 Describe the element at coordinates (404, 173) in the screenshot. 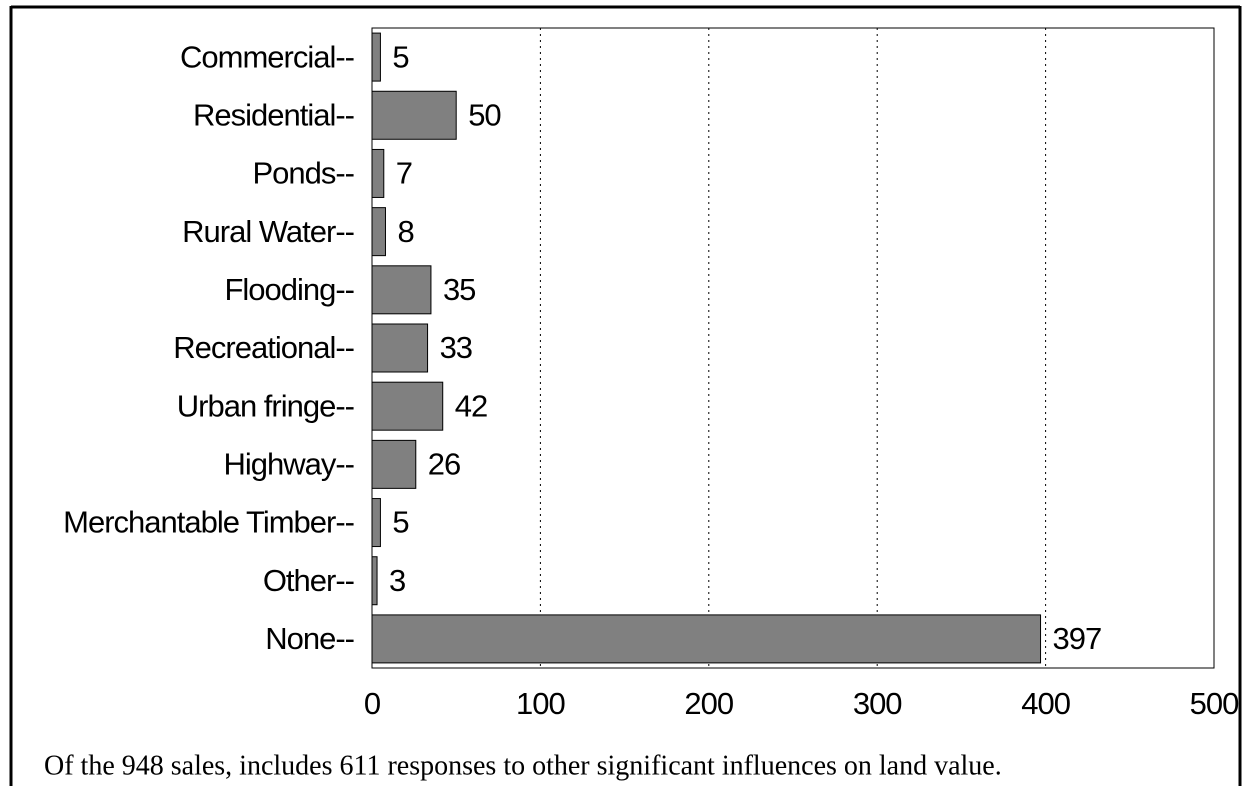

I see `value-label: 7` at that location.